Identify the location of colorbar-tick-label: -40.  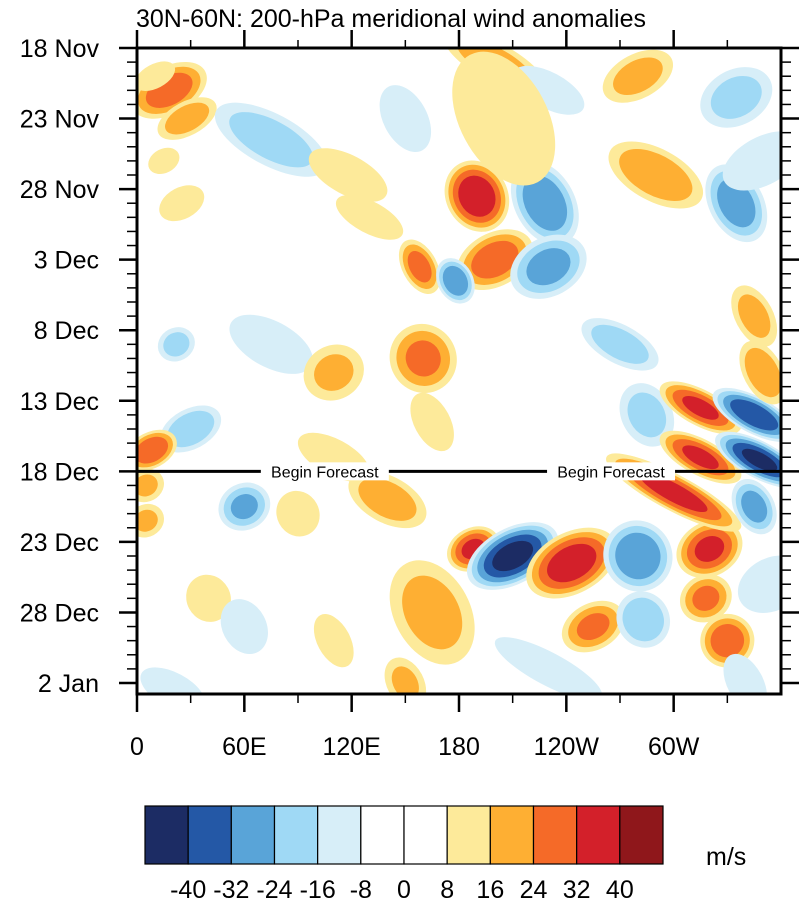
(188, 890).